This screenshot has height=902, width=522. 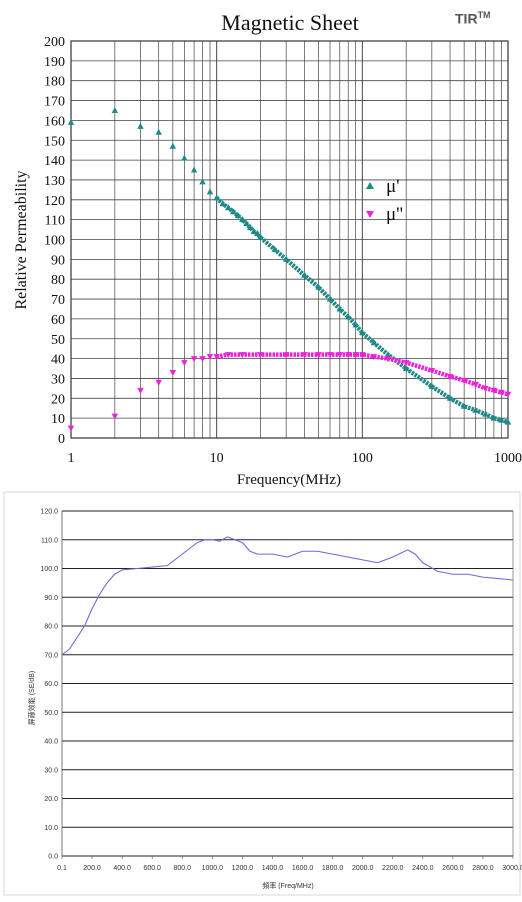 What do you see at coordinates (58, 340) in the screenshot?
I see `y-tick-label: 50` at bounding box center [58, 340].